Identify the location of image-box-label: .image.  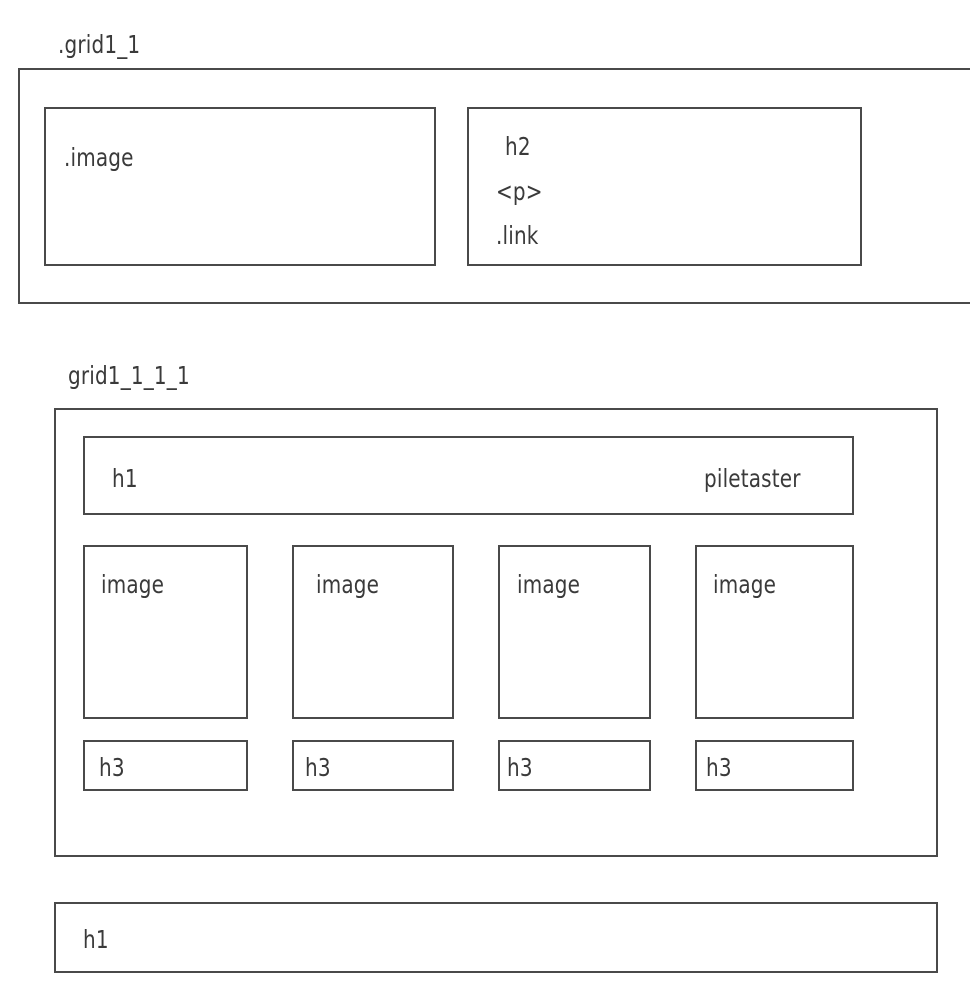
(99, 157).